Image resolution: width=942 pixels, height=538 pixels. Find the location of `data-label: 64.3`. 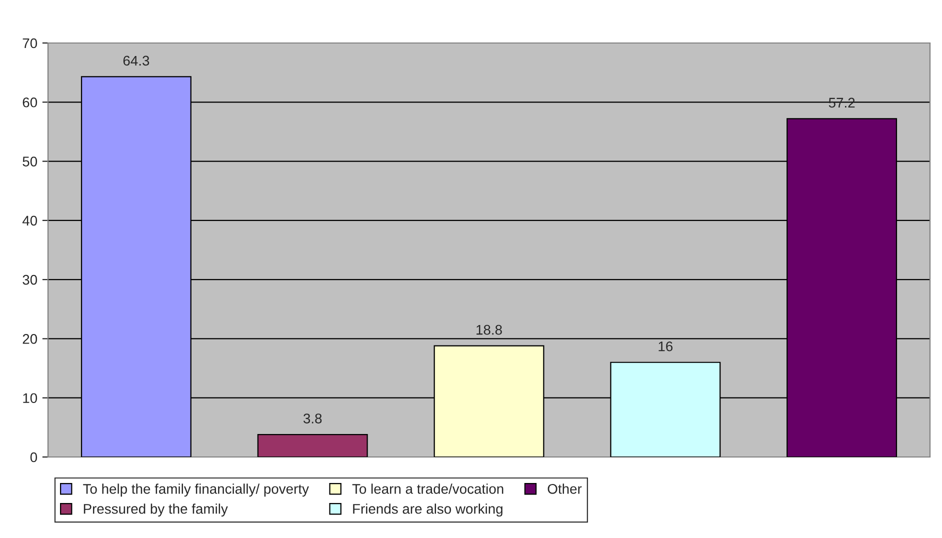

data-label: 64.3 is located at coordinates (136, 61).